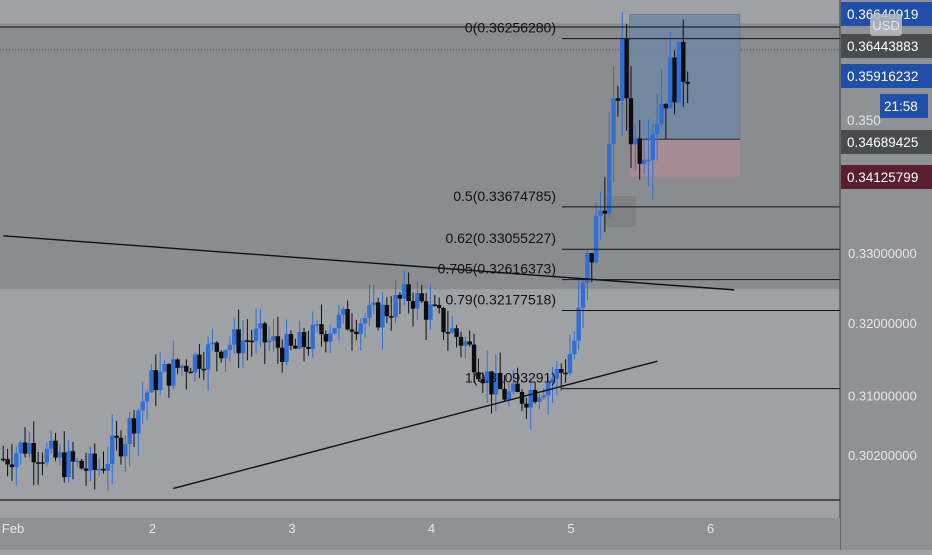  Describe the element at coordinates (864, 120) in the screenshot. I see `price-tag: 0.350` at that location.